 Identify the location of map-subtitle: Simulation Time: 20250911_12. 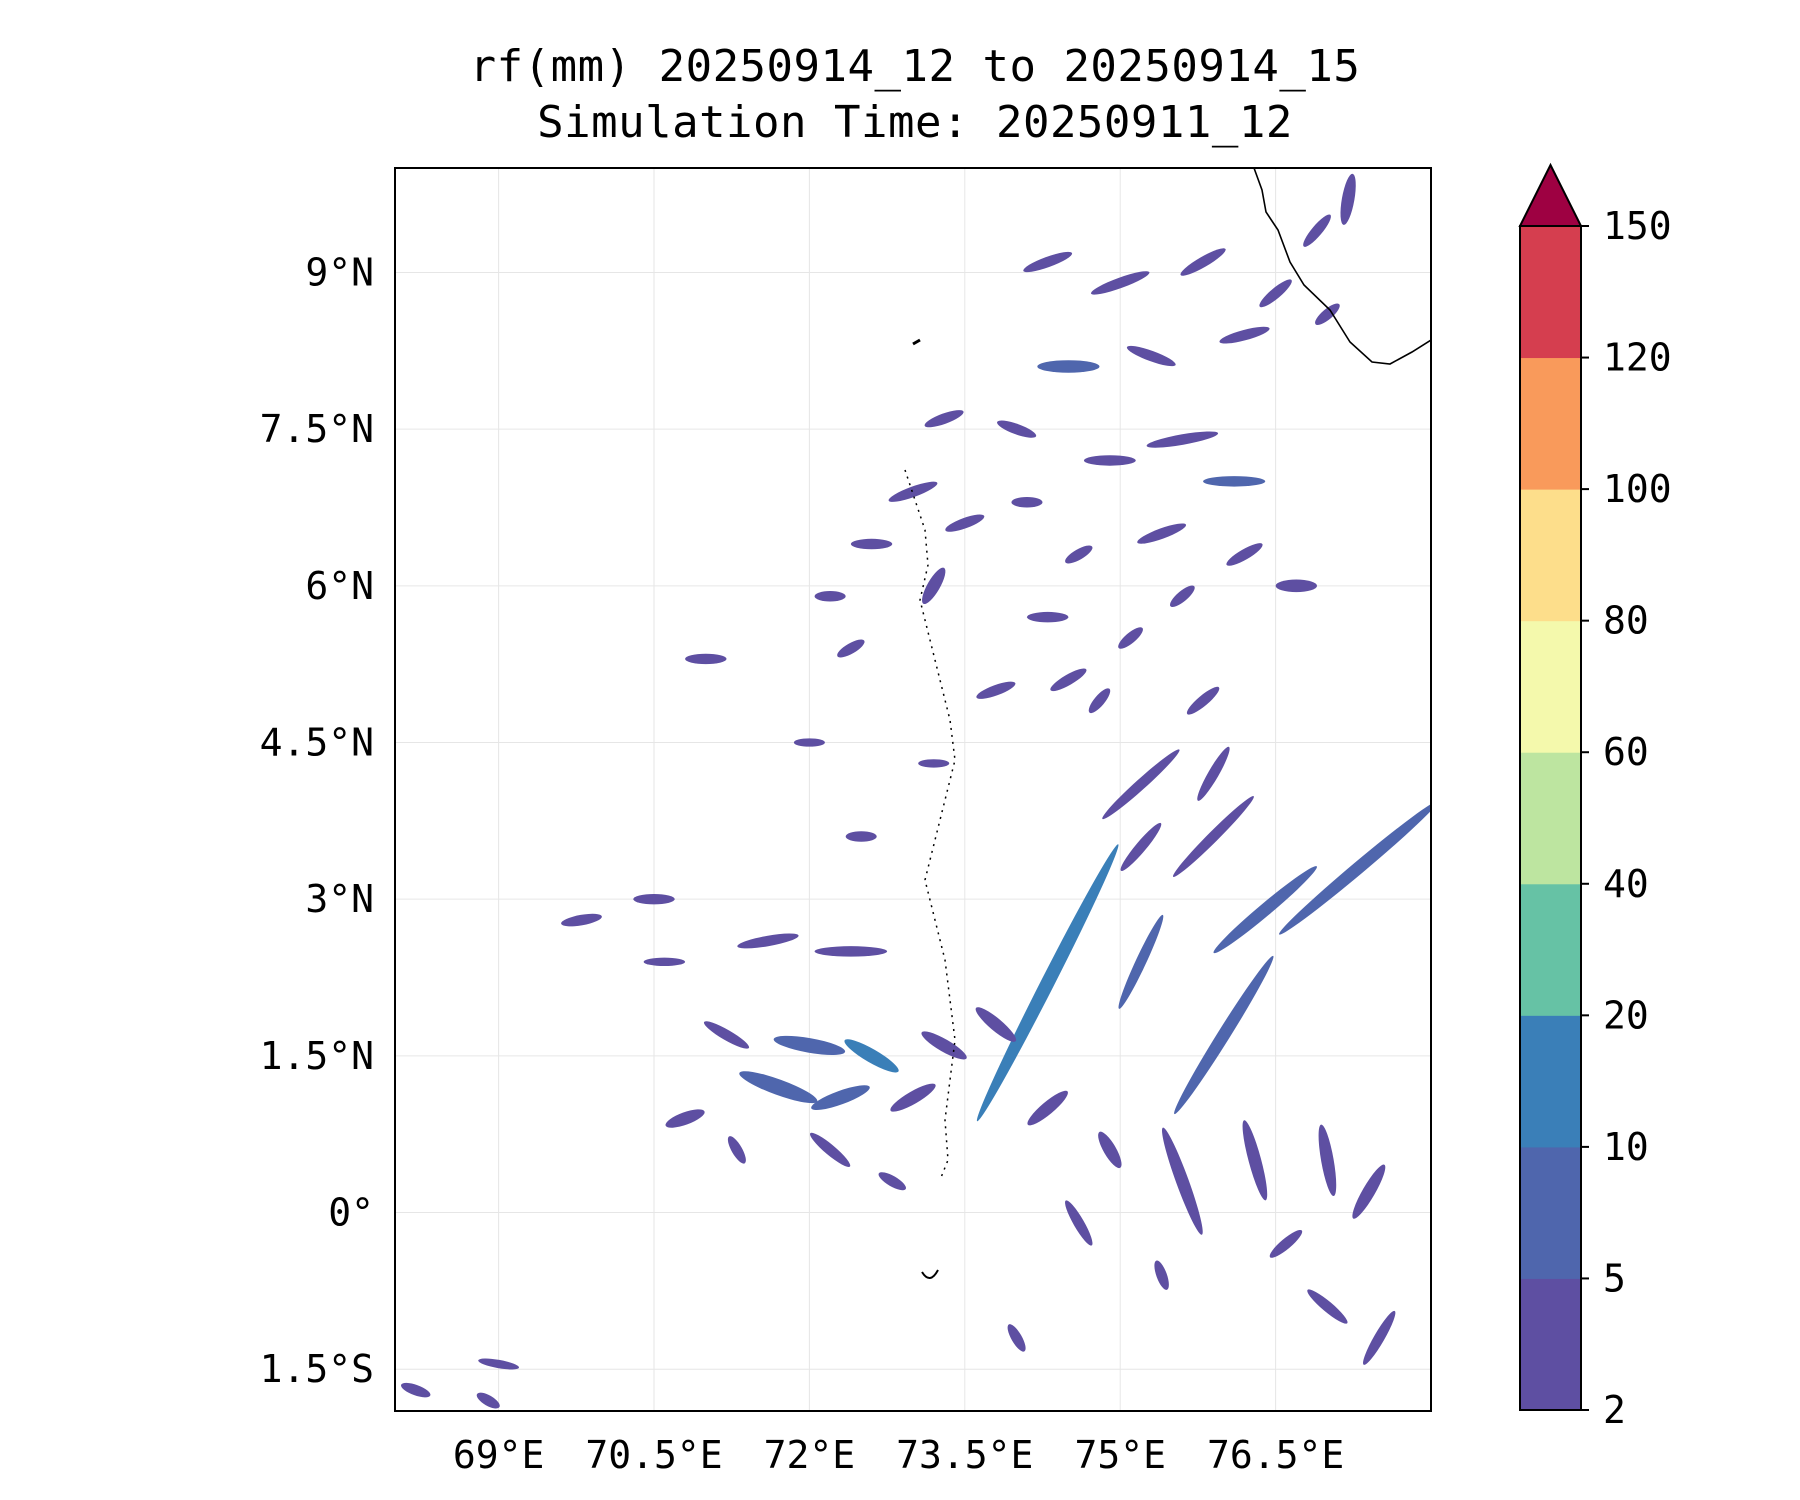
(915, 122).